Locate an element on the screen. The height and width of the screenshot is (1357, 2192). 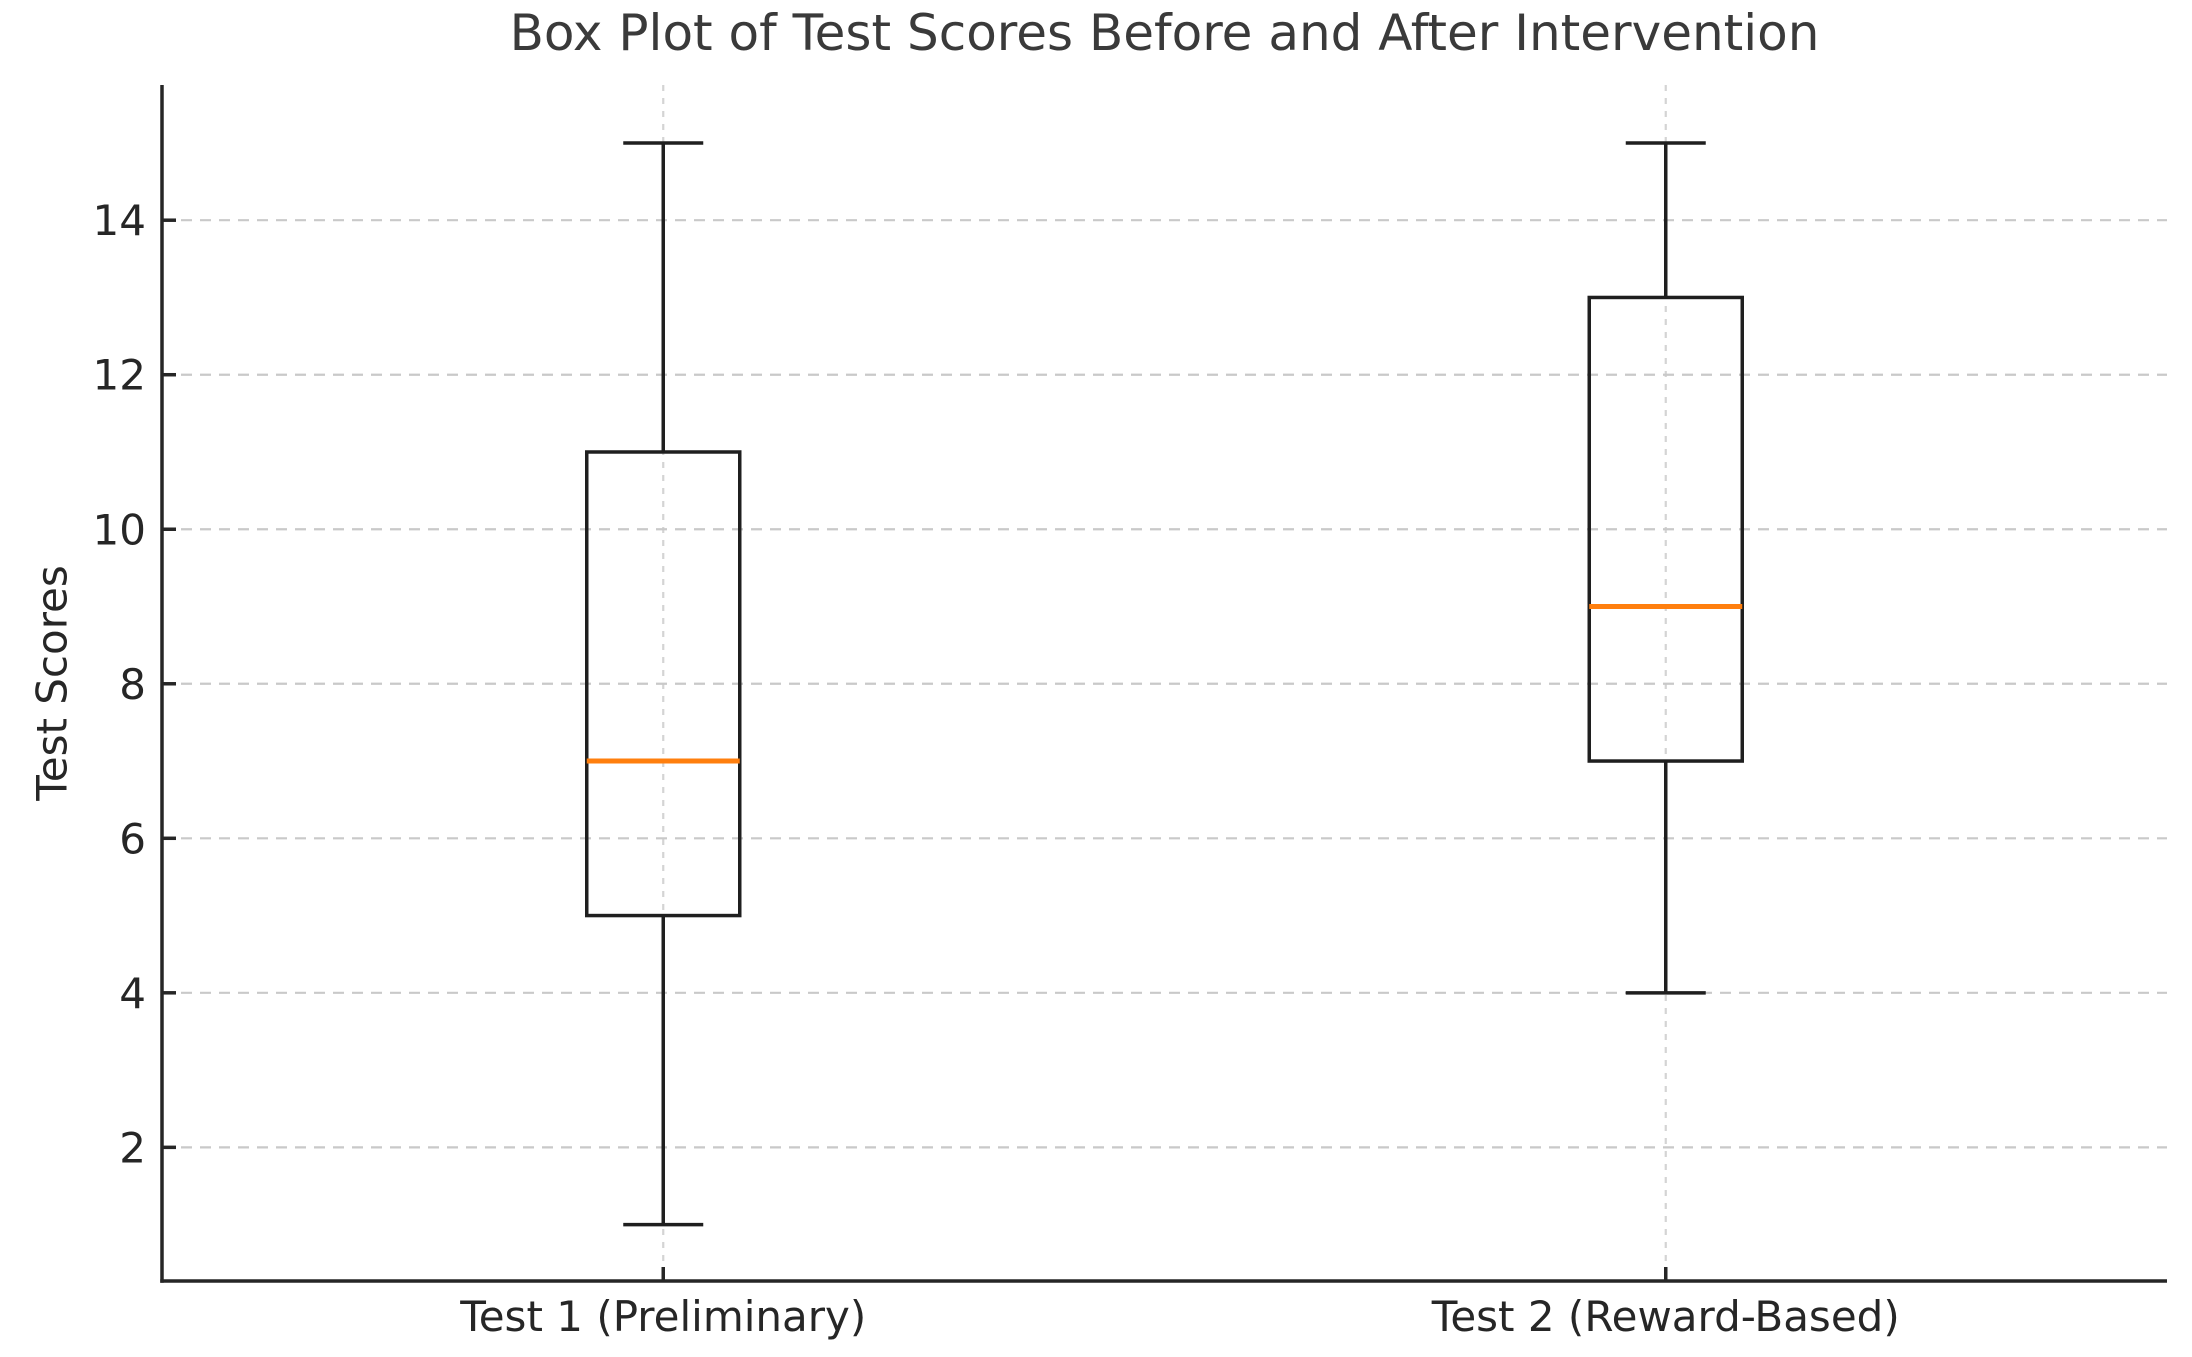
x-tick-label: Test 1 (Preliminary) is located at coordinates (662, 1316).